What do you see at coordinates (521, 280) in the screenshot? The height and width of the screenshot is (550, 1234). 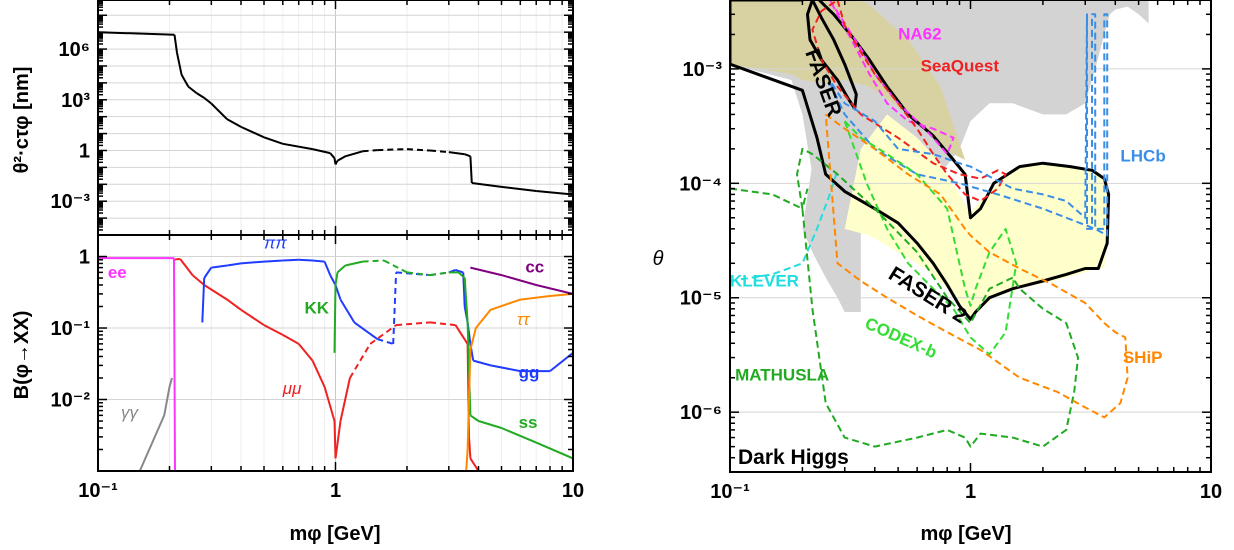 I see `series-line-cc` at bounding box center [521, 280].